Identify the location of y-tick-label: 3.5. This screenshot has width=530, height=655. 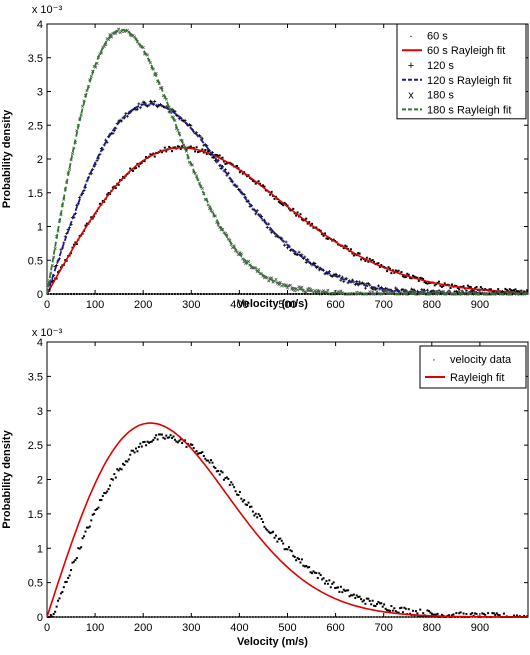
(35, 377).